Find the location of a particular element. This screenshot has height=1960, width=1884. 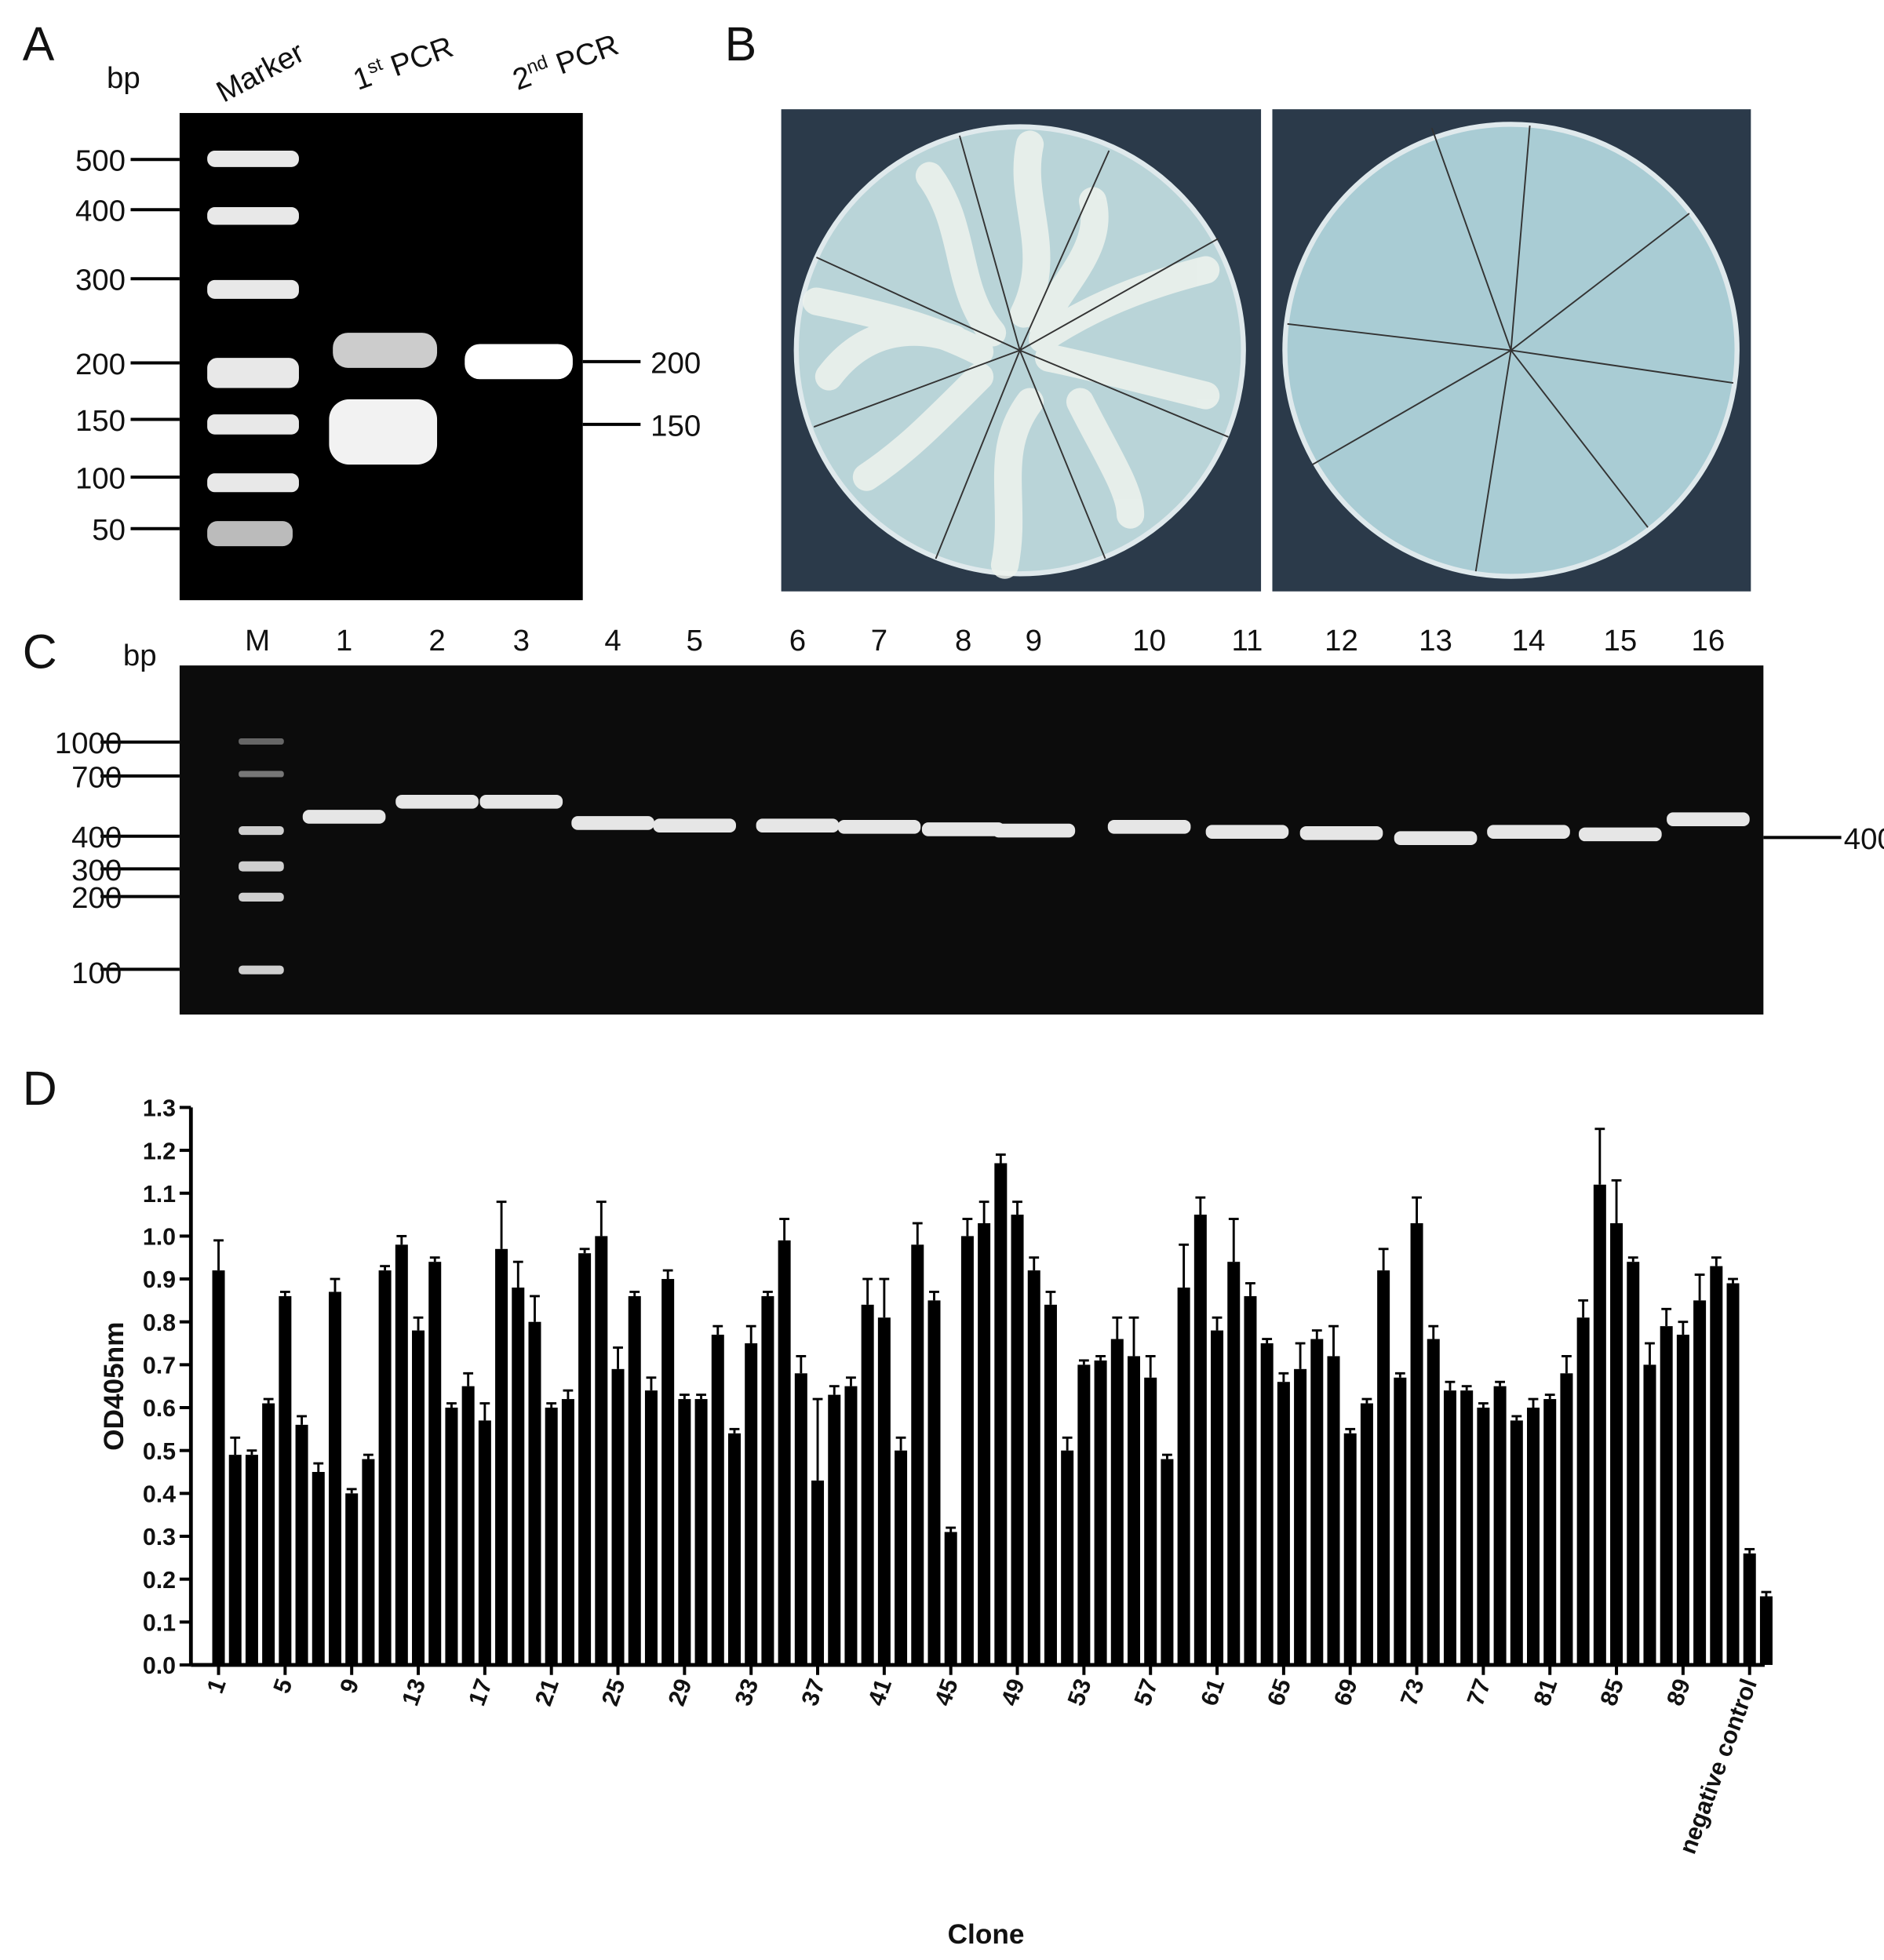

lane-label: 2 is located at coordinates (436, 641).